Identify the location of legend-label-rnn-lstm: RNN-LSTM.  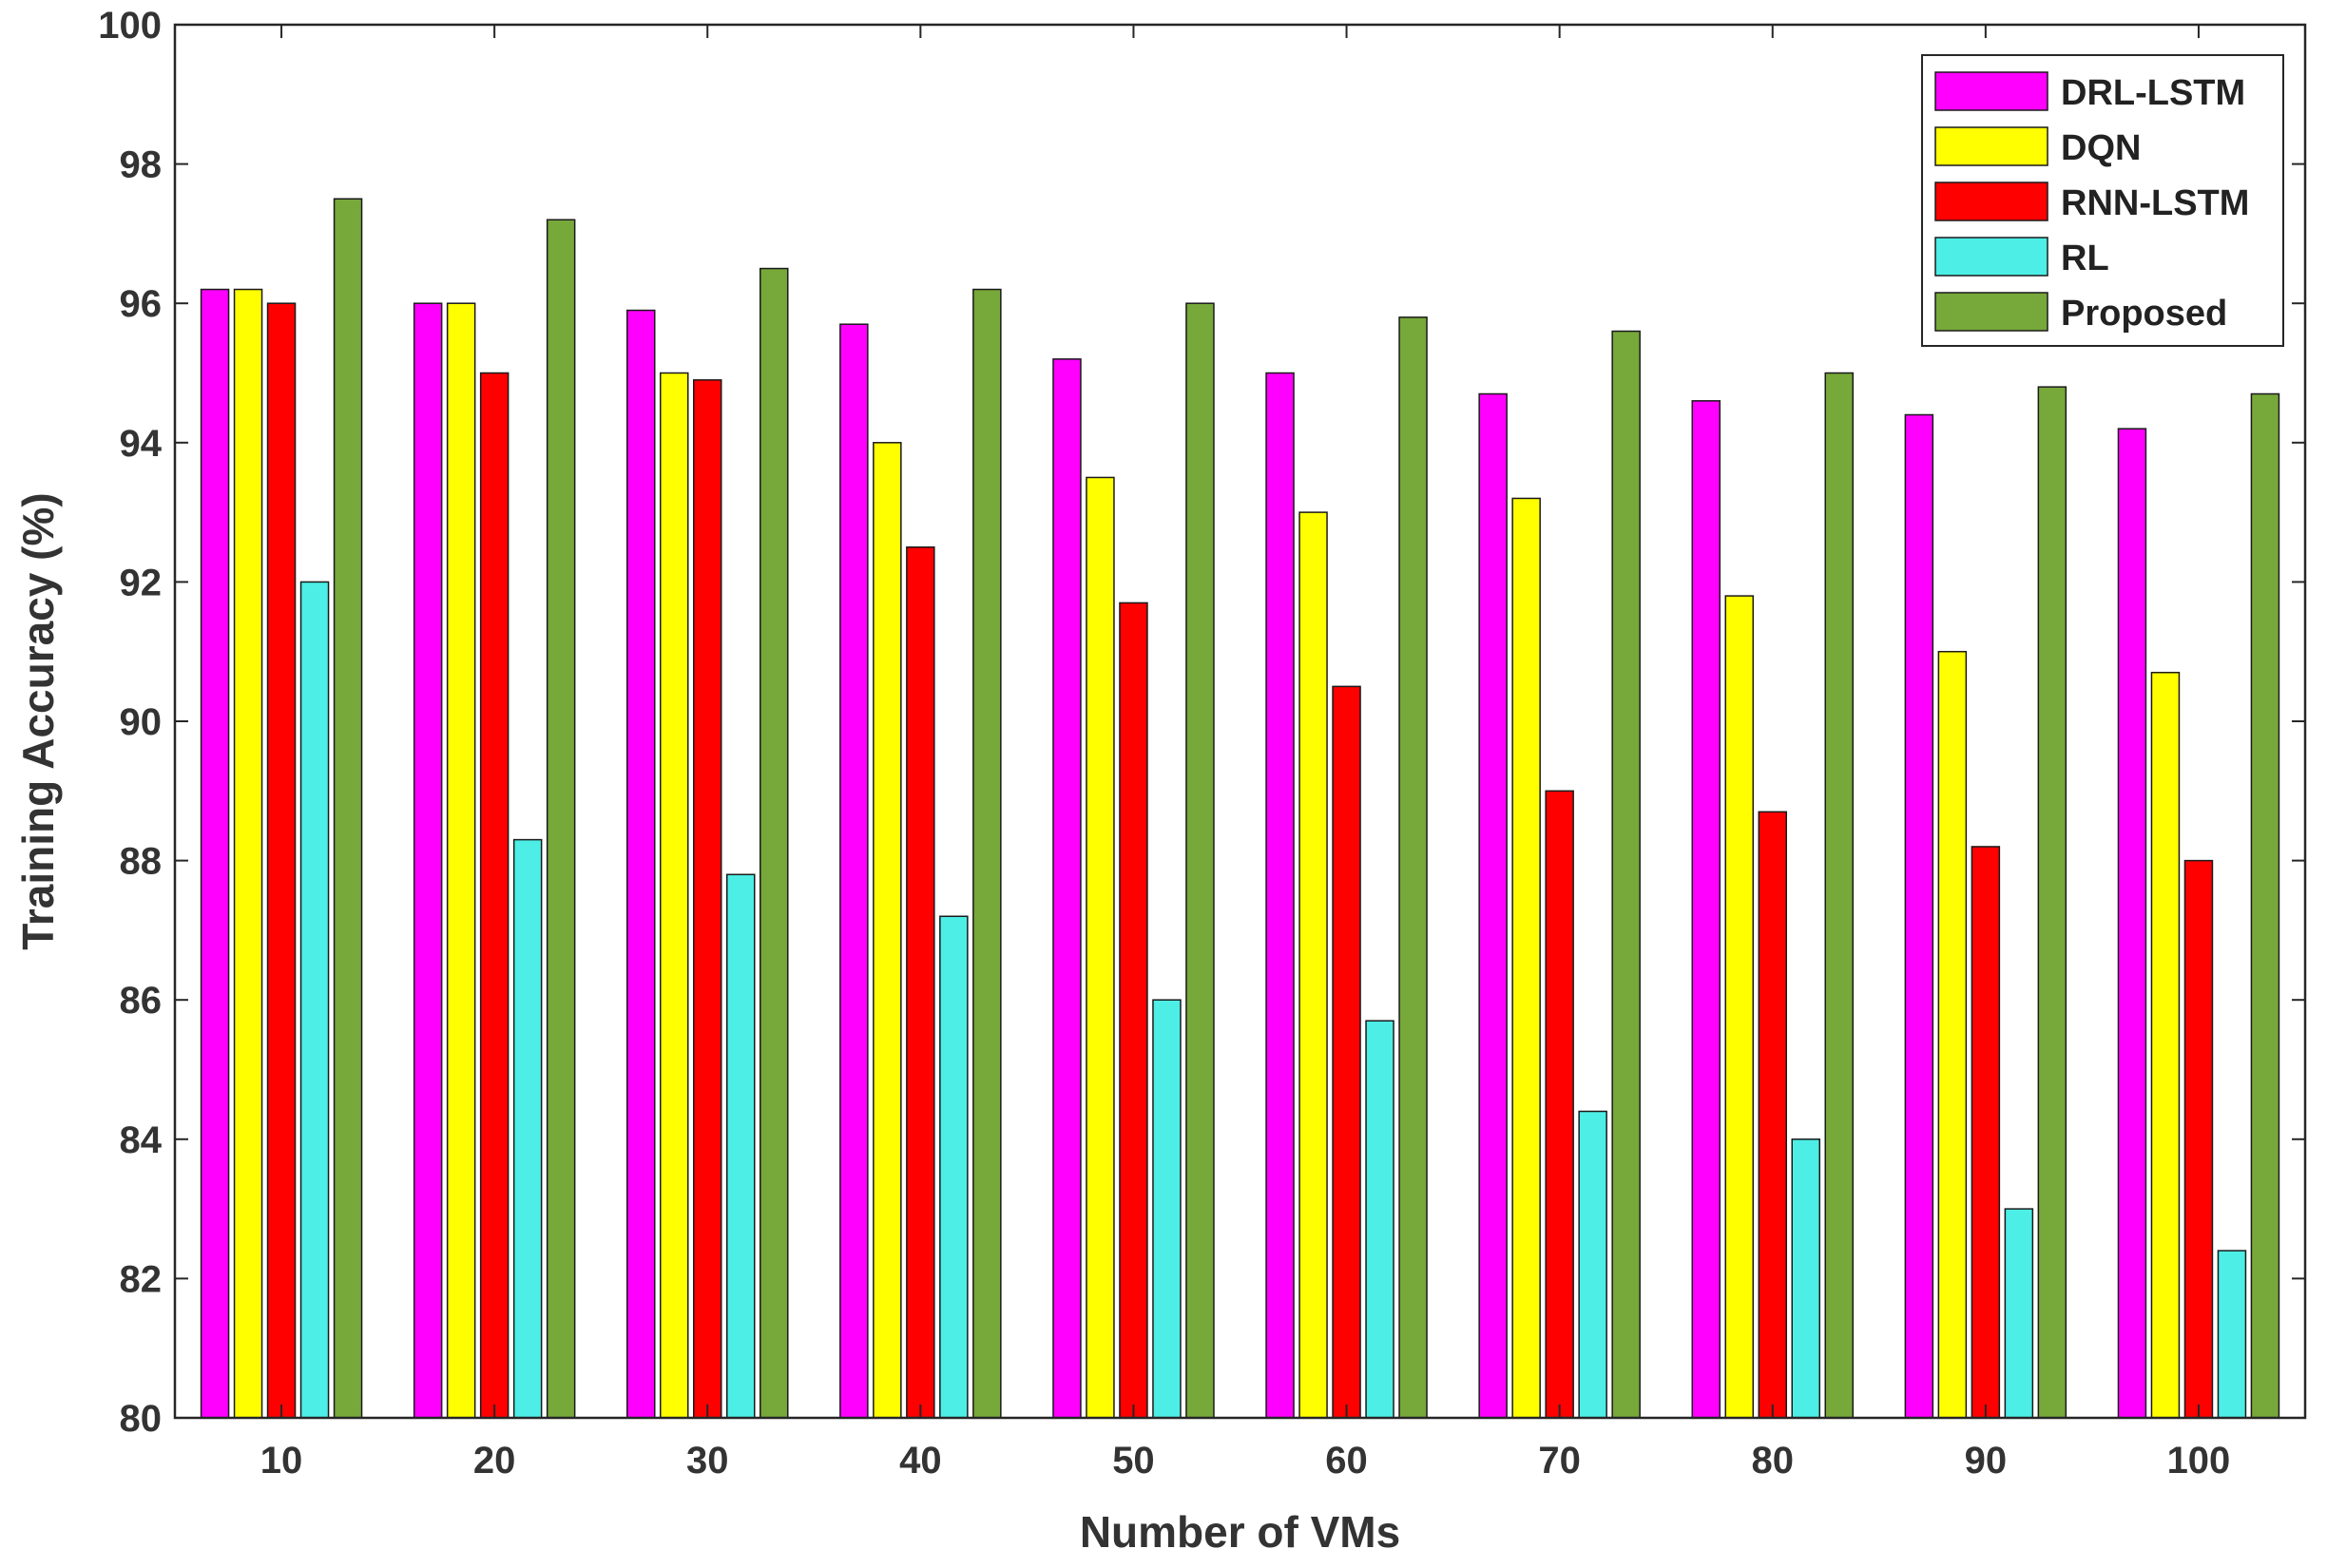
(2155, 203).